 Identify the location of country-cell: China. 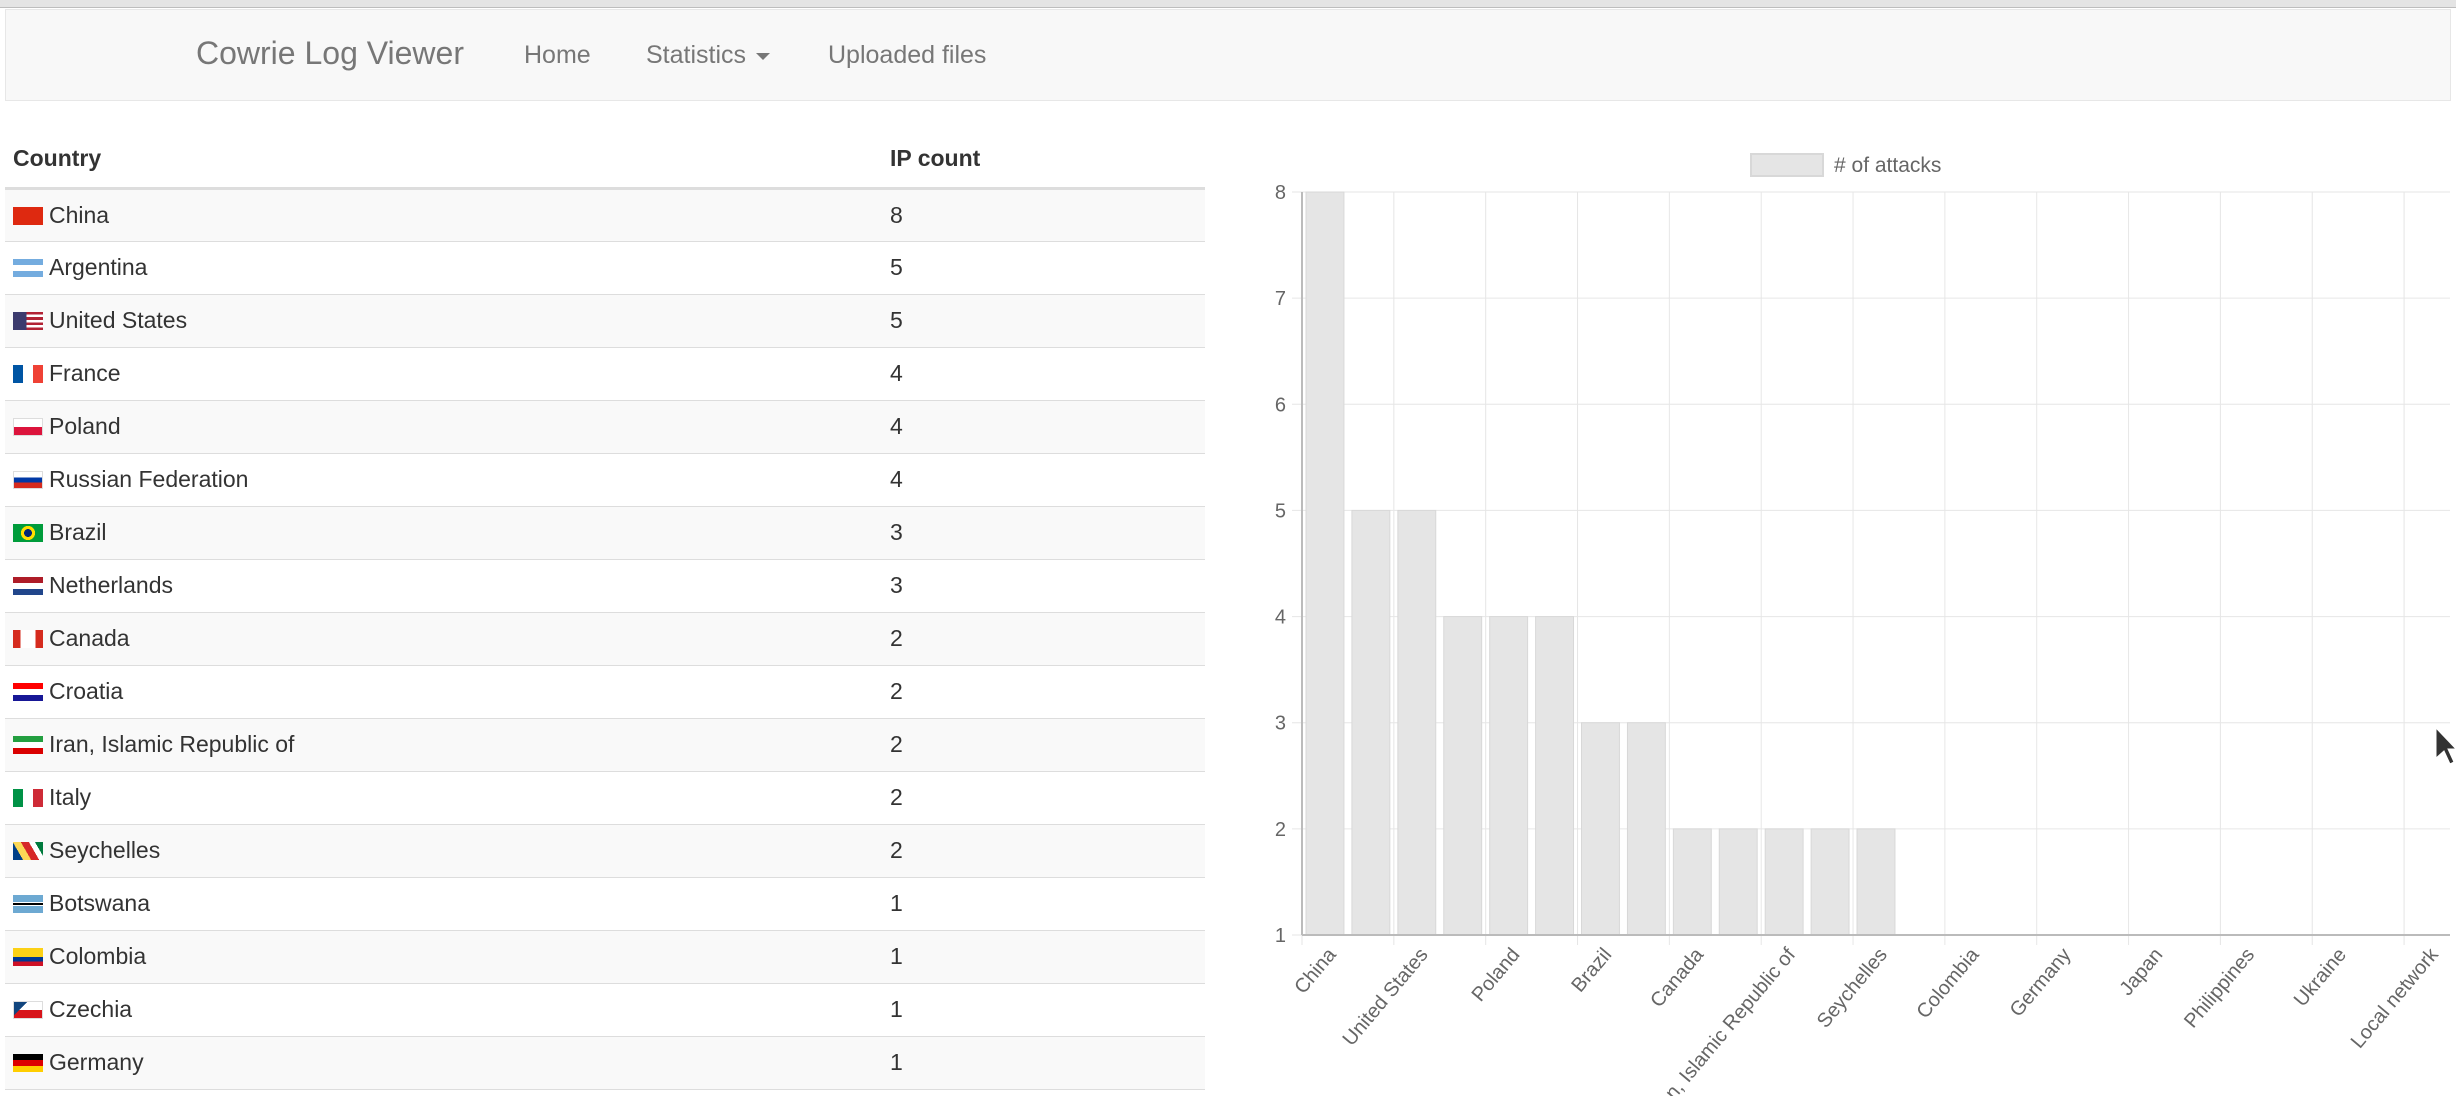
(443, 215).